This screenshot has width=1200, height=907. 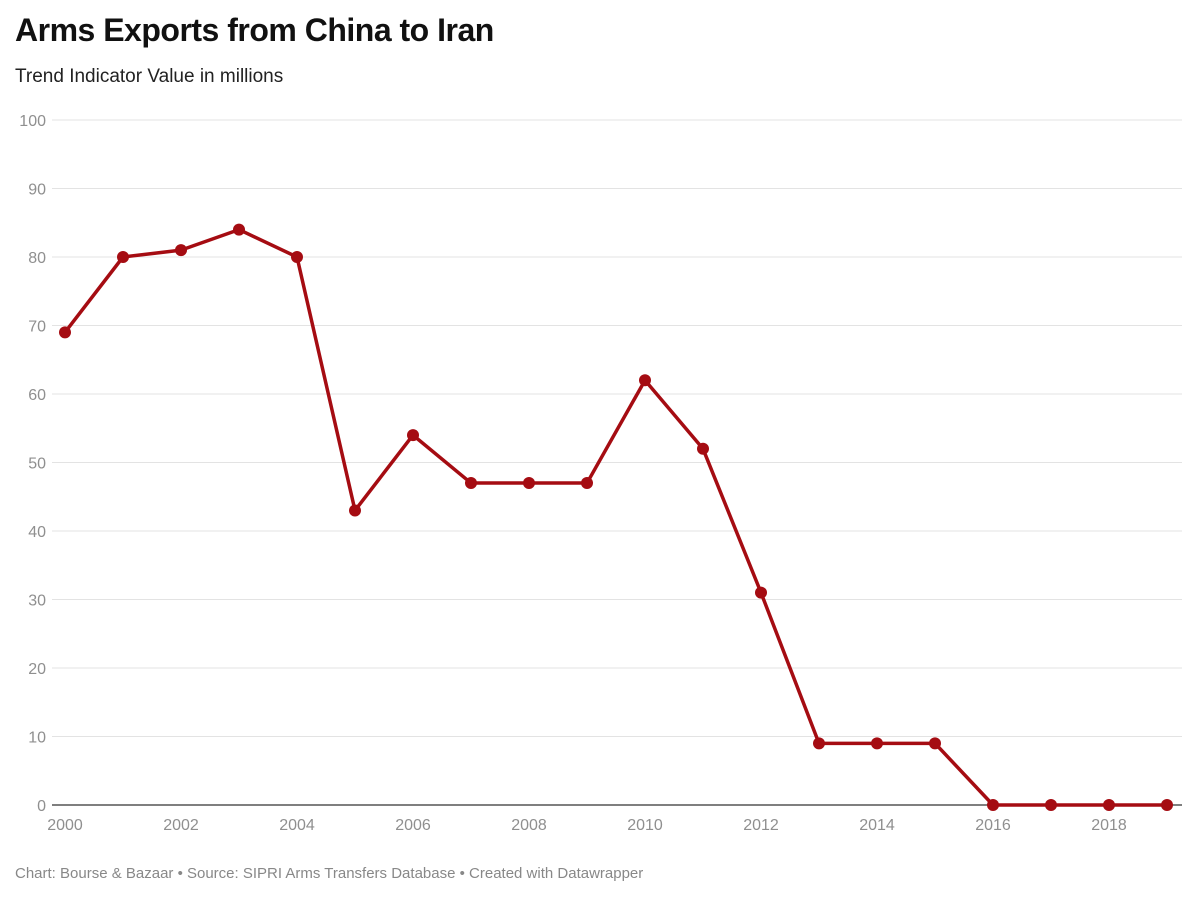 What do you see at coordinates (703, 448) in the screenshot?
I see `data-point-2011` at bounding box center [703, 448].